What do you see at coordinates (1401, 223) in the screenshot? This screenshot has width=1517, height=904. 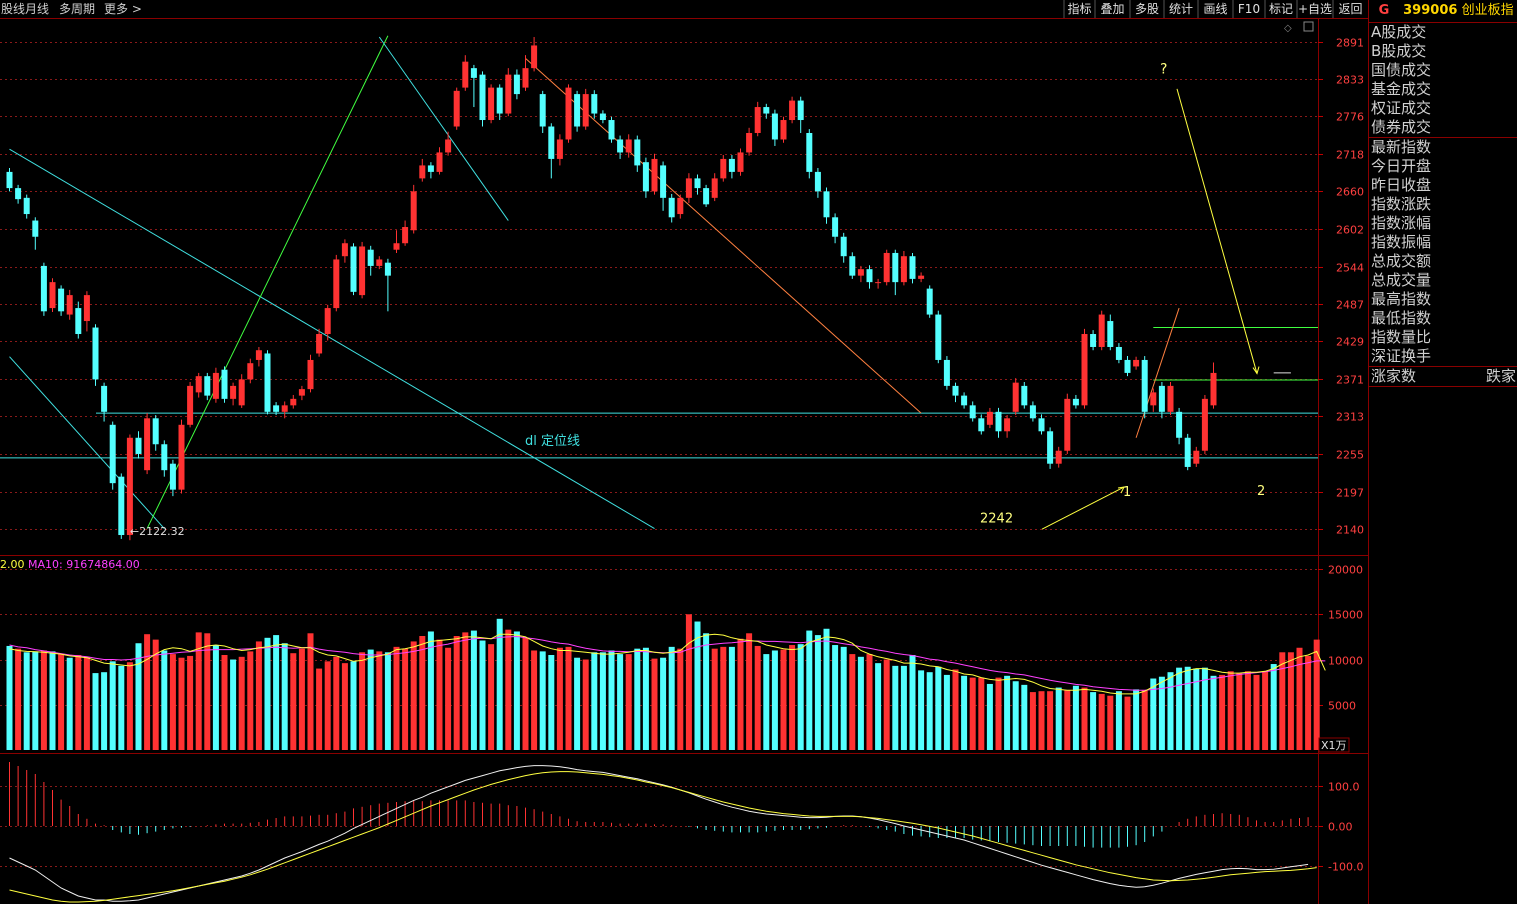 I see `stat-label: 指数涨幅` at bounding box center [1401, 223].